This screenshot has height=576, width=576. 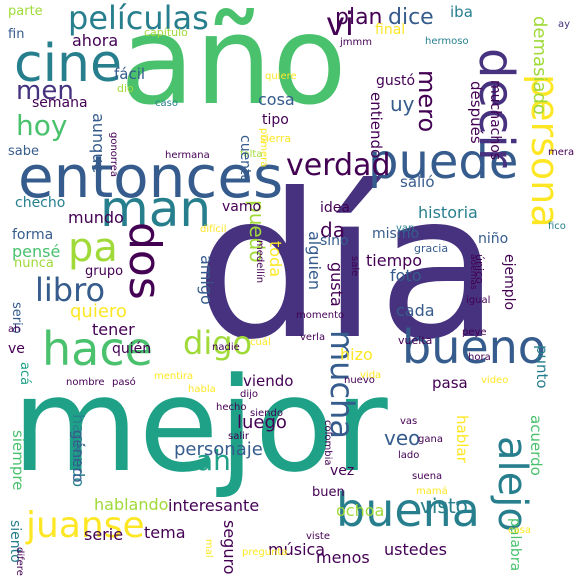 I want to click on word-114: video, so click(x=495, y=380).